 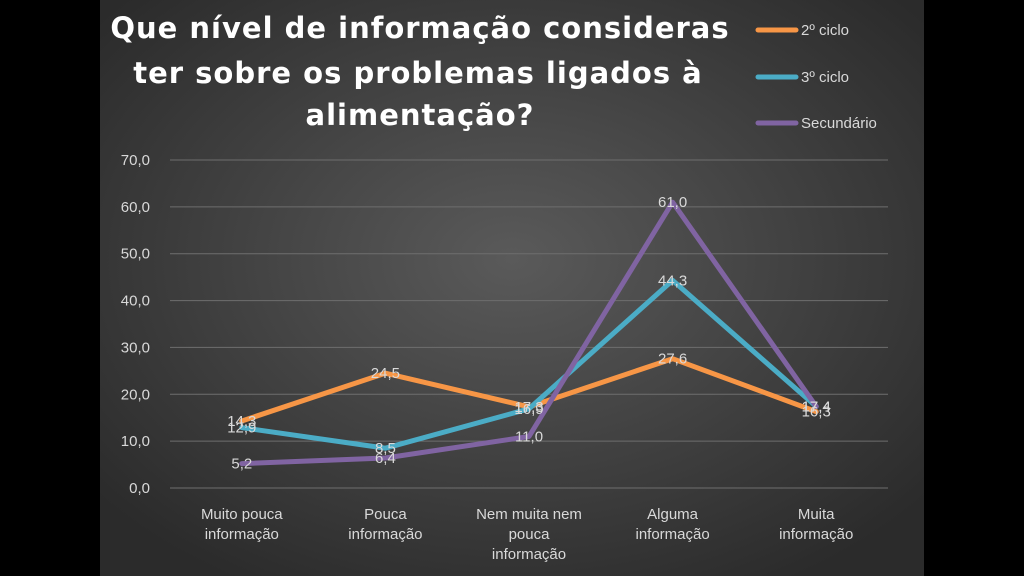 What do you see at coordinates (385, 448) in the screenshot?
I see `data-label-3-ciclo: 8,5` at bounding box center [385, 448].